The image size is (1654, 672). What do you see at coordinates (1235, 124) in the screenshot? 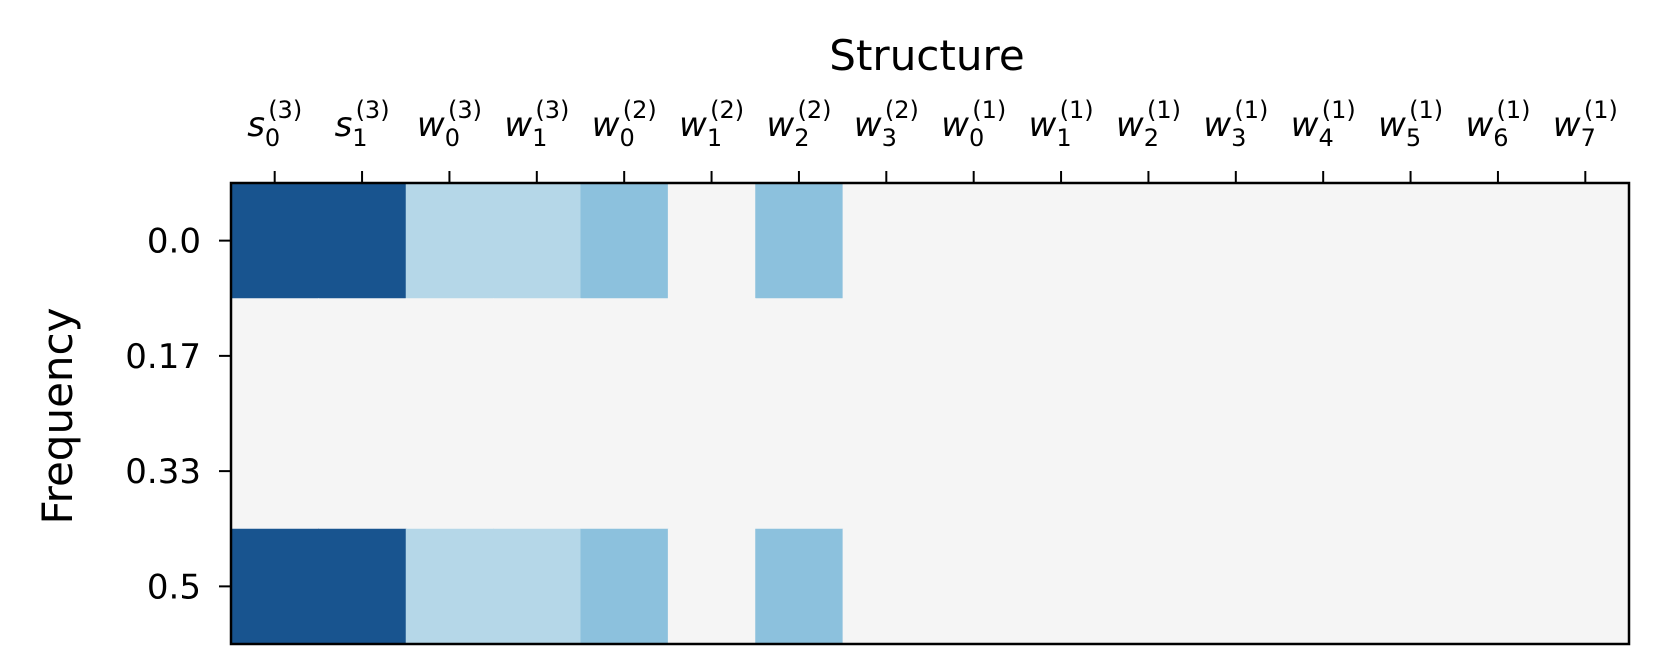
I see `x-tick-label: w3(1)` at bounding box center [1235, 124].